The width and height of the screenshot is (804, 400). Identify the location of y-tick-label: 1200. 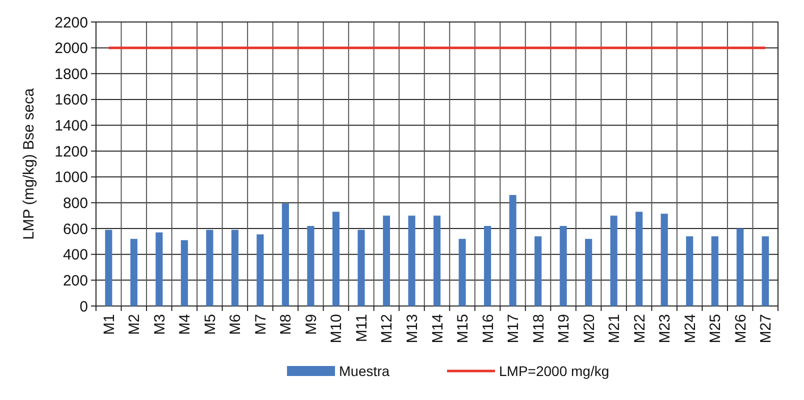
(71, 151).